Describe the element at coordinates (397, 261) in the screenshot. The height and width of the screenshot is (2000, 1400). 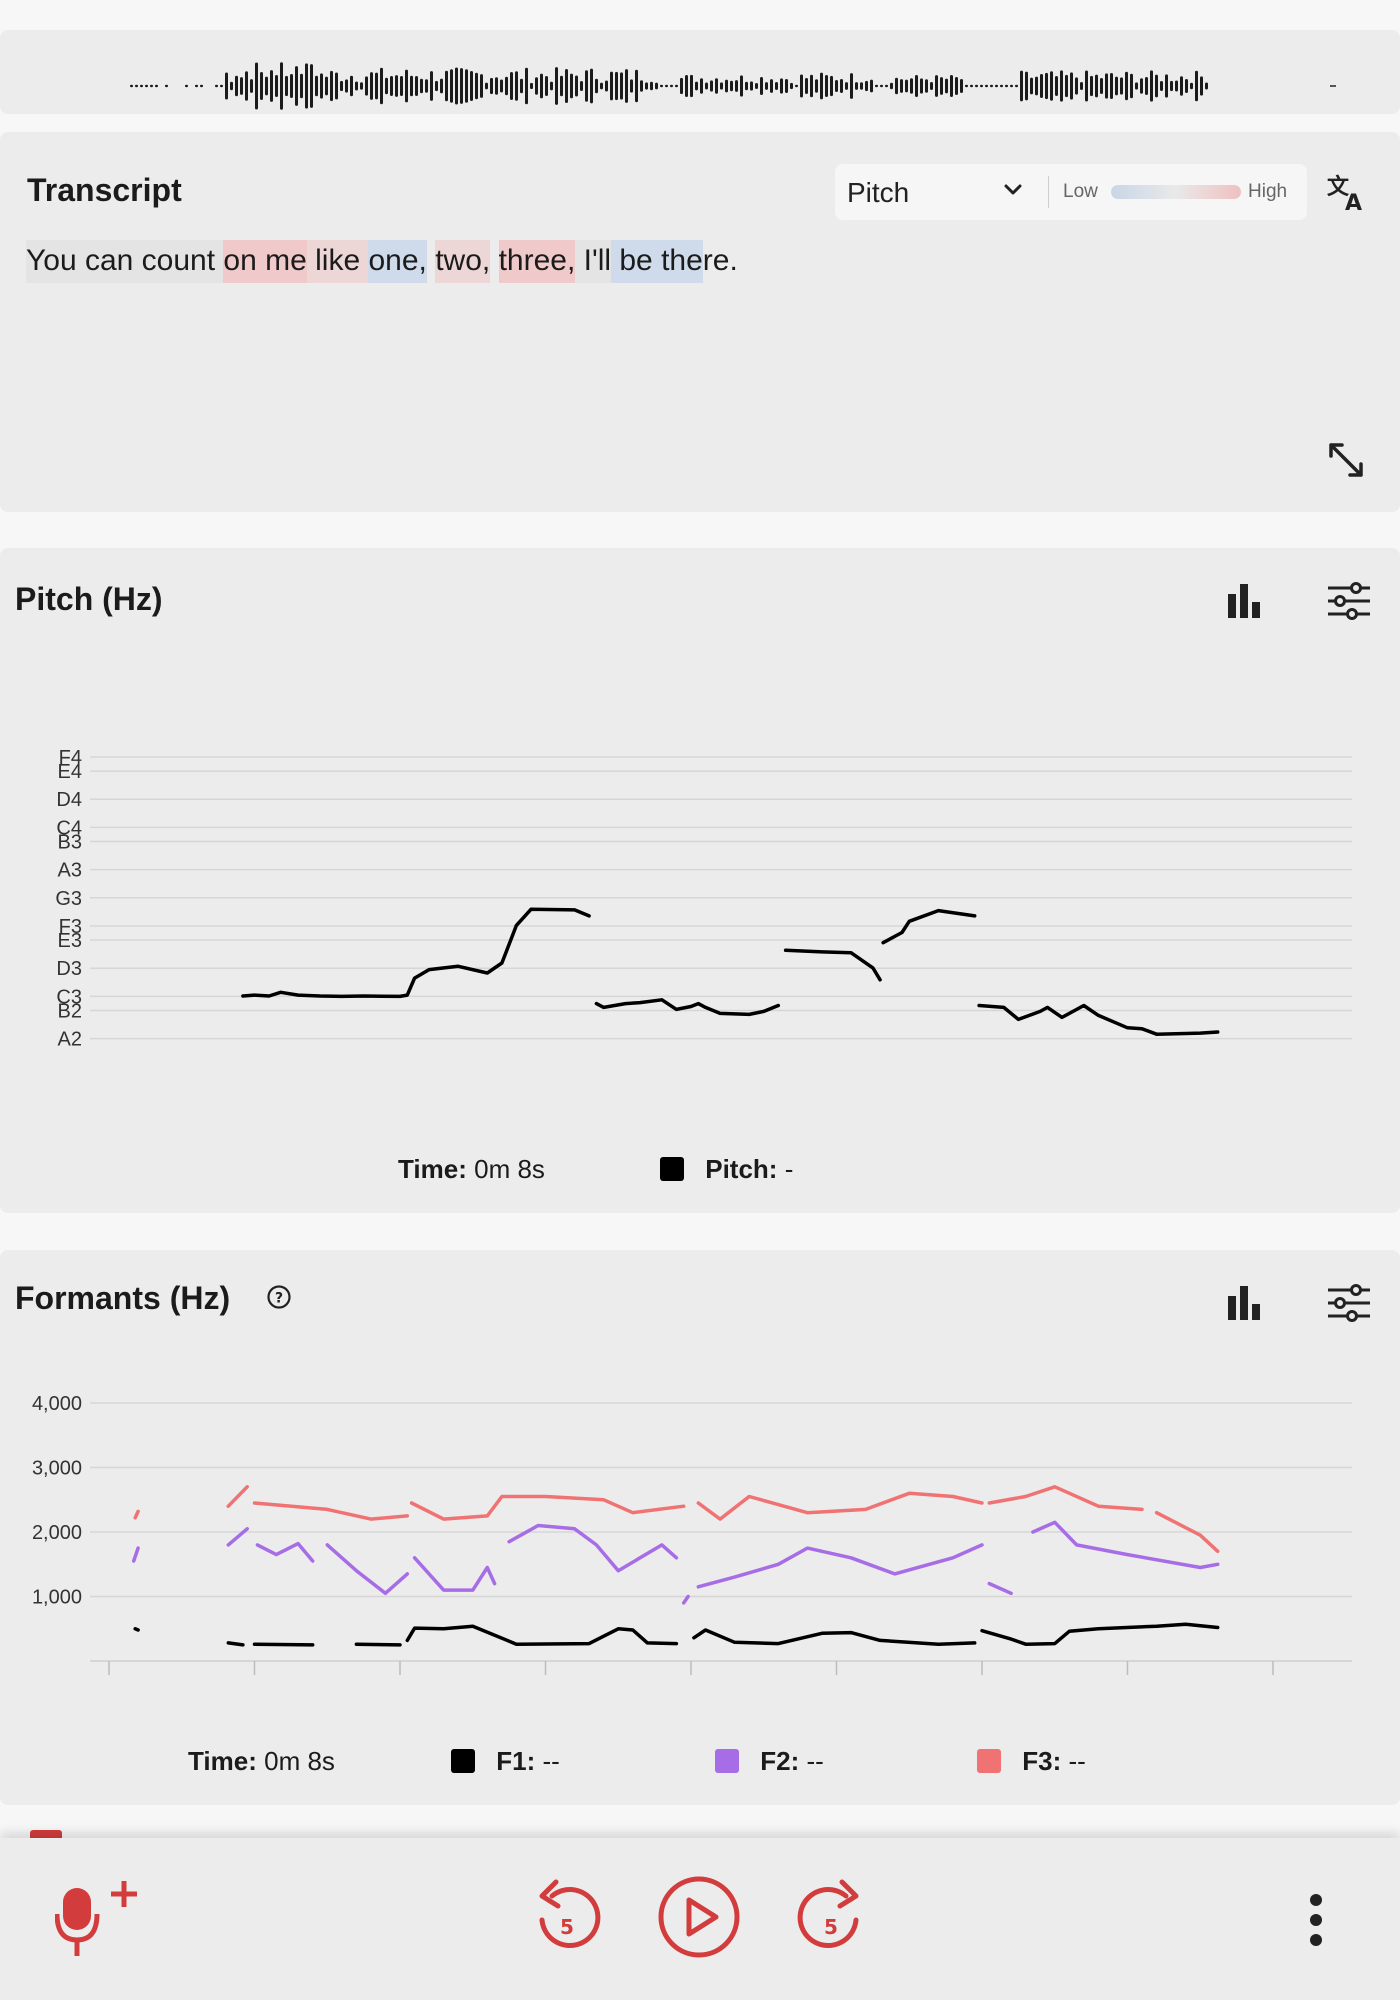
I see `transcript-word: one,` at that location.